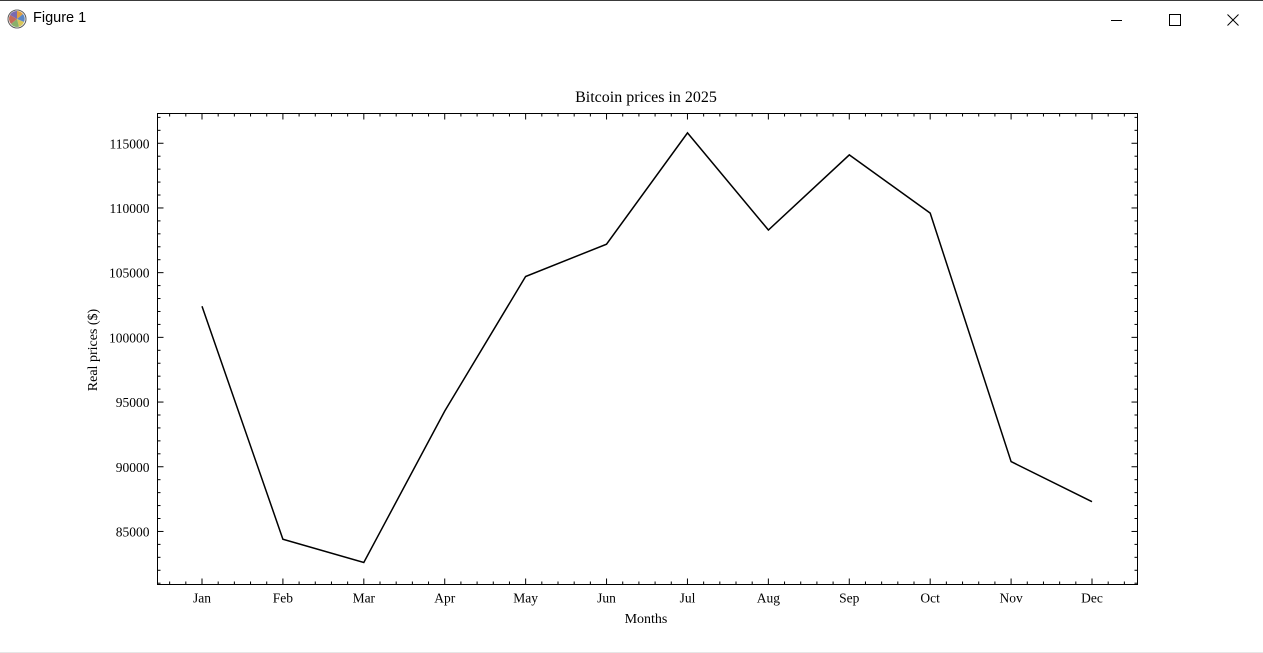 This screenshot has height=653, width=1263. I want to click on title-bar: Figure 1, so click(631, 20).